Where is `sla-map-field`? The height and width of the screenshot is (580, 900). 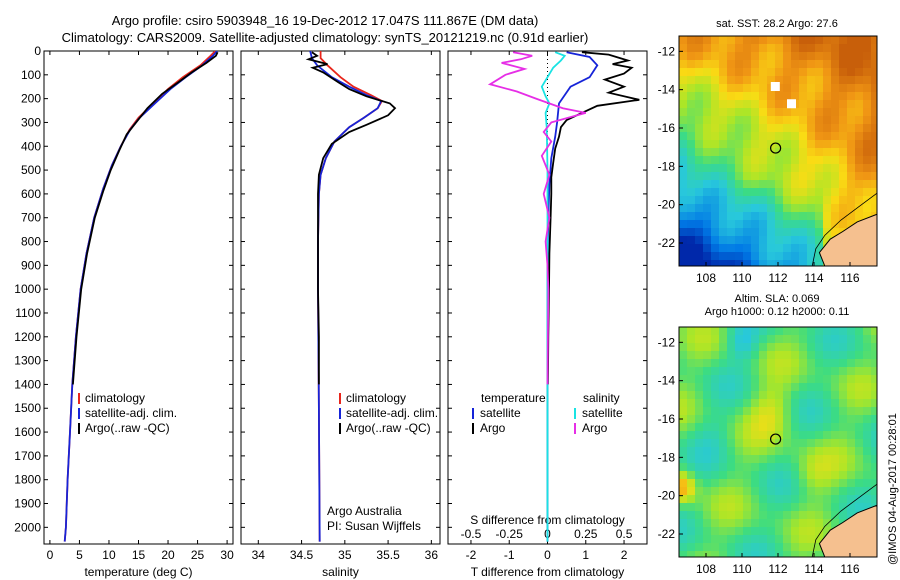 sla-map-field is located at coordinates (778, 442).